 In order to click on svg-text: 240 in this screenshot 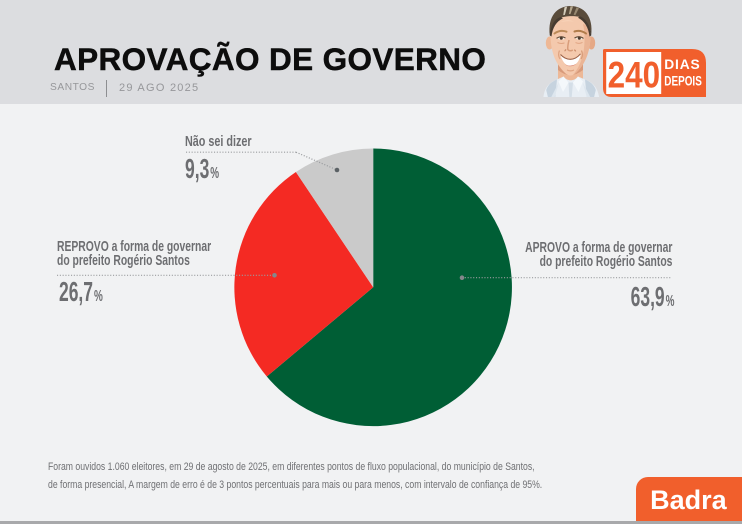, I will do `click(634, 75)`.